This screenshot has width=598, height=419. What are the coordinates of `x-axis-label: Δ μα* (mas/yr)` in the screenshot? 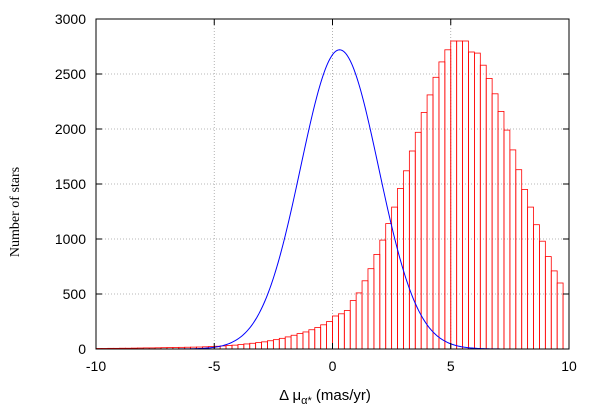 It's located at (325, 397).